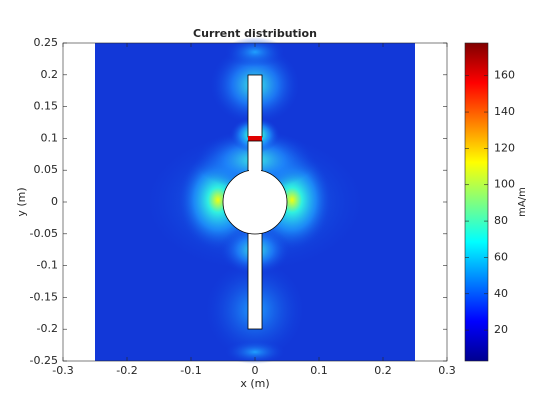 This screenshot has width=560, height=420. I want to click on y-tick-label: 0.25, so click(46, 42).